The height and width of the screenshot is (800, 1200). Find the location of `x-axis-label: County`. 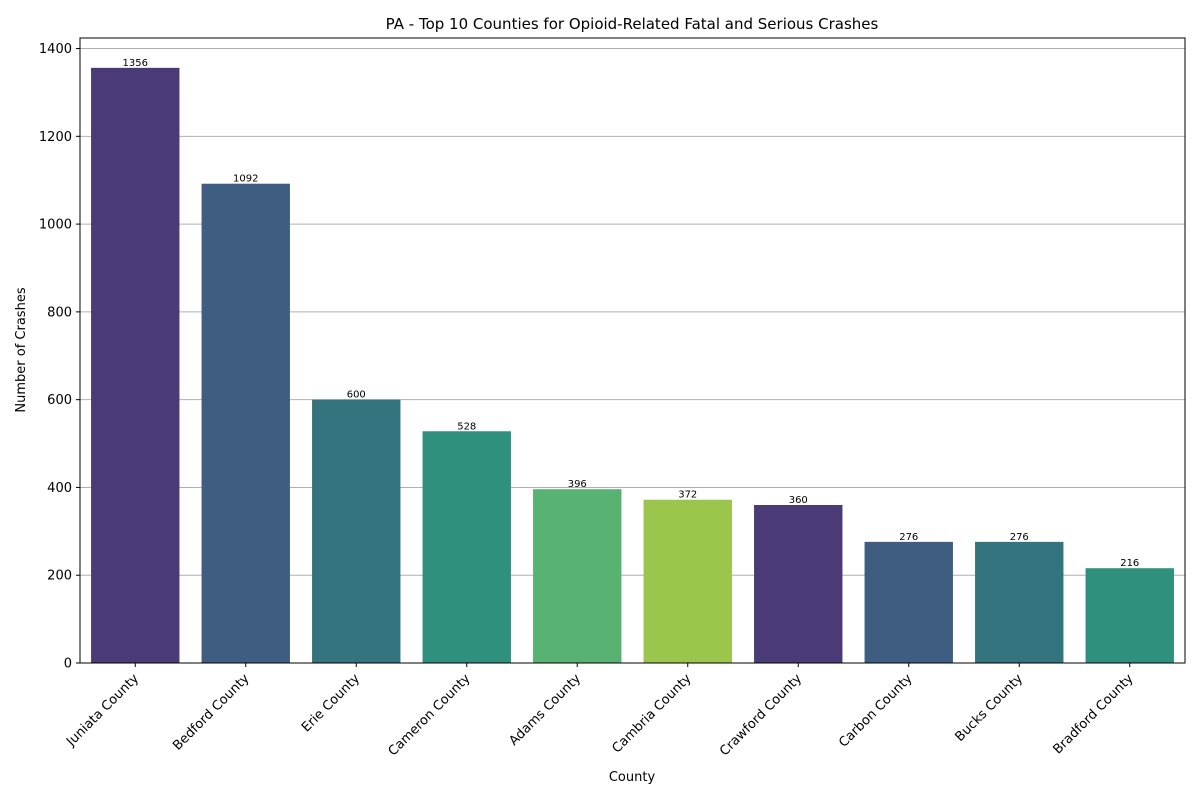

x-axis-label: County is located at coordinates (632, 777).